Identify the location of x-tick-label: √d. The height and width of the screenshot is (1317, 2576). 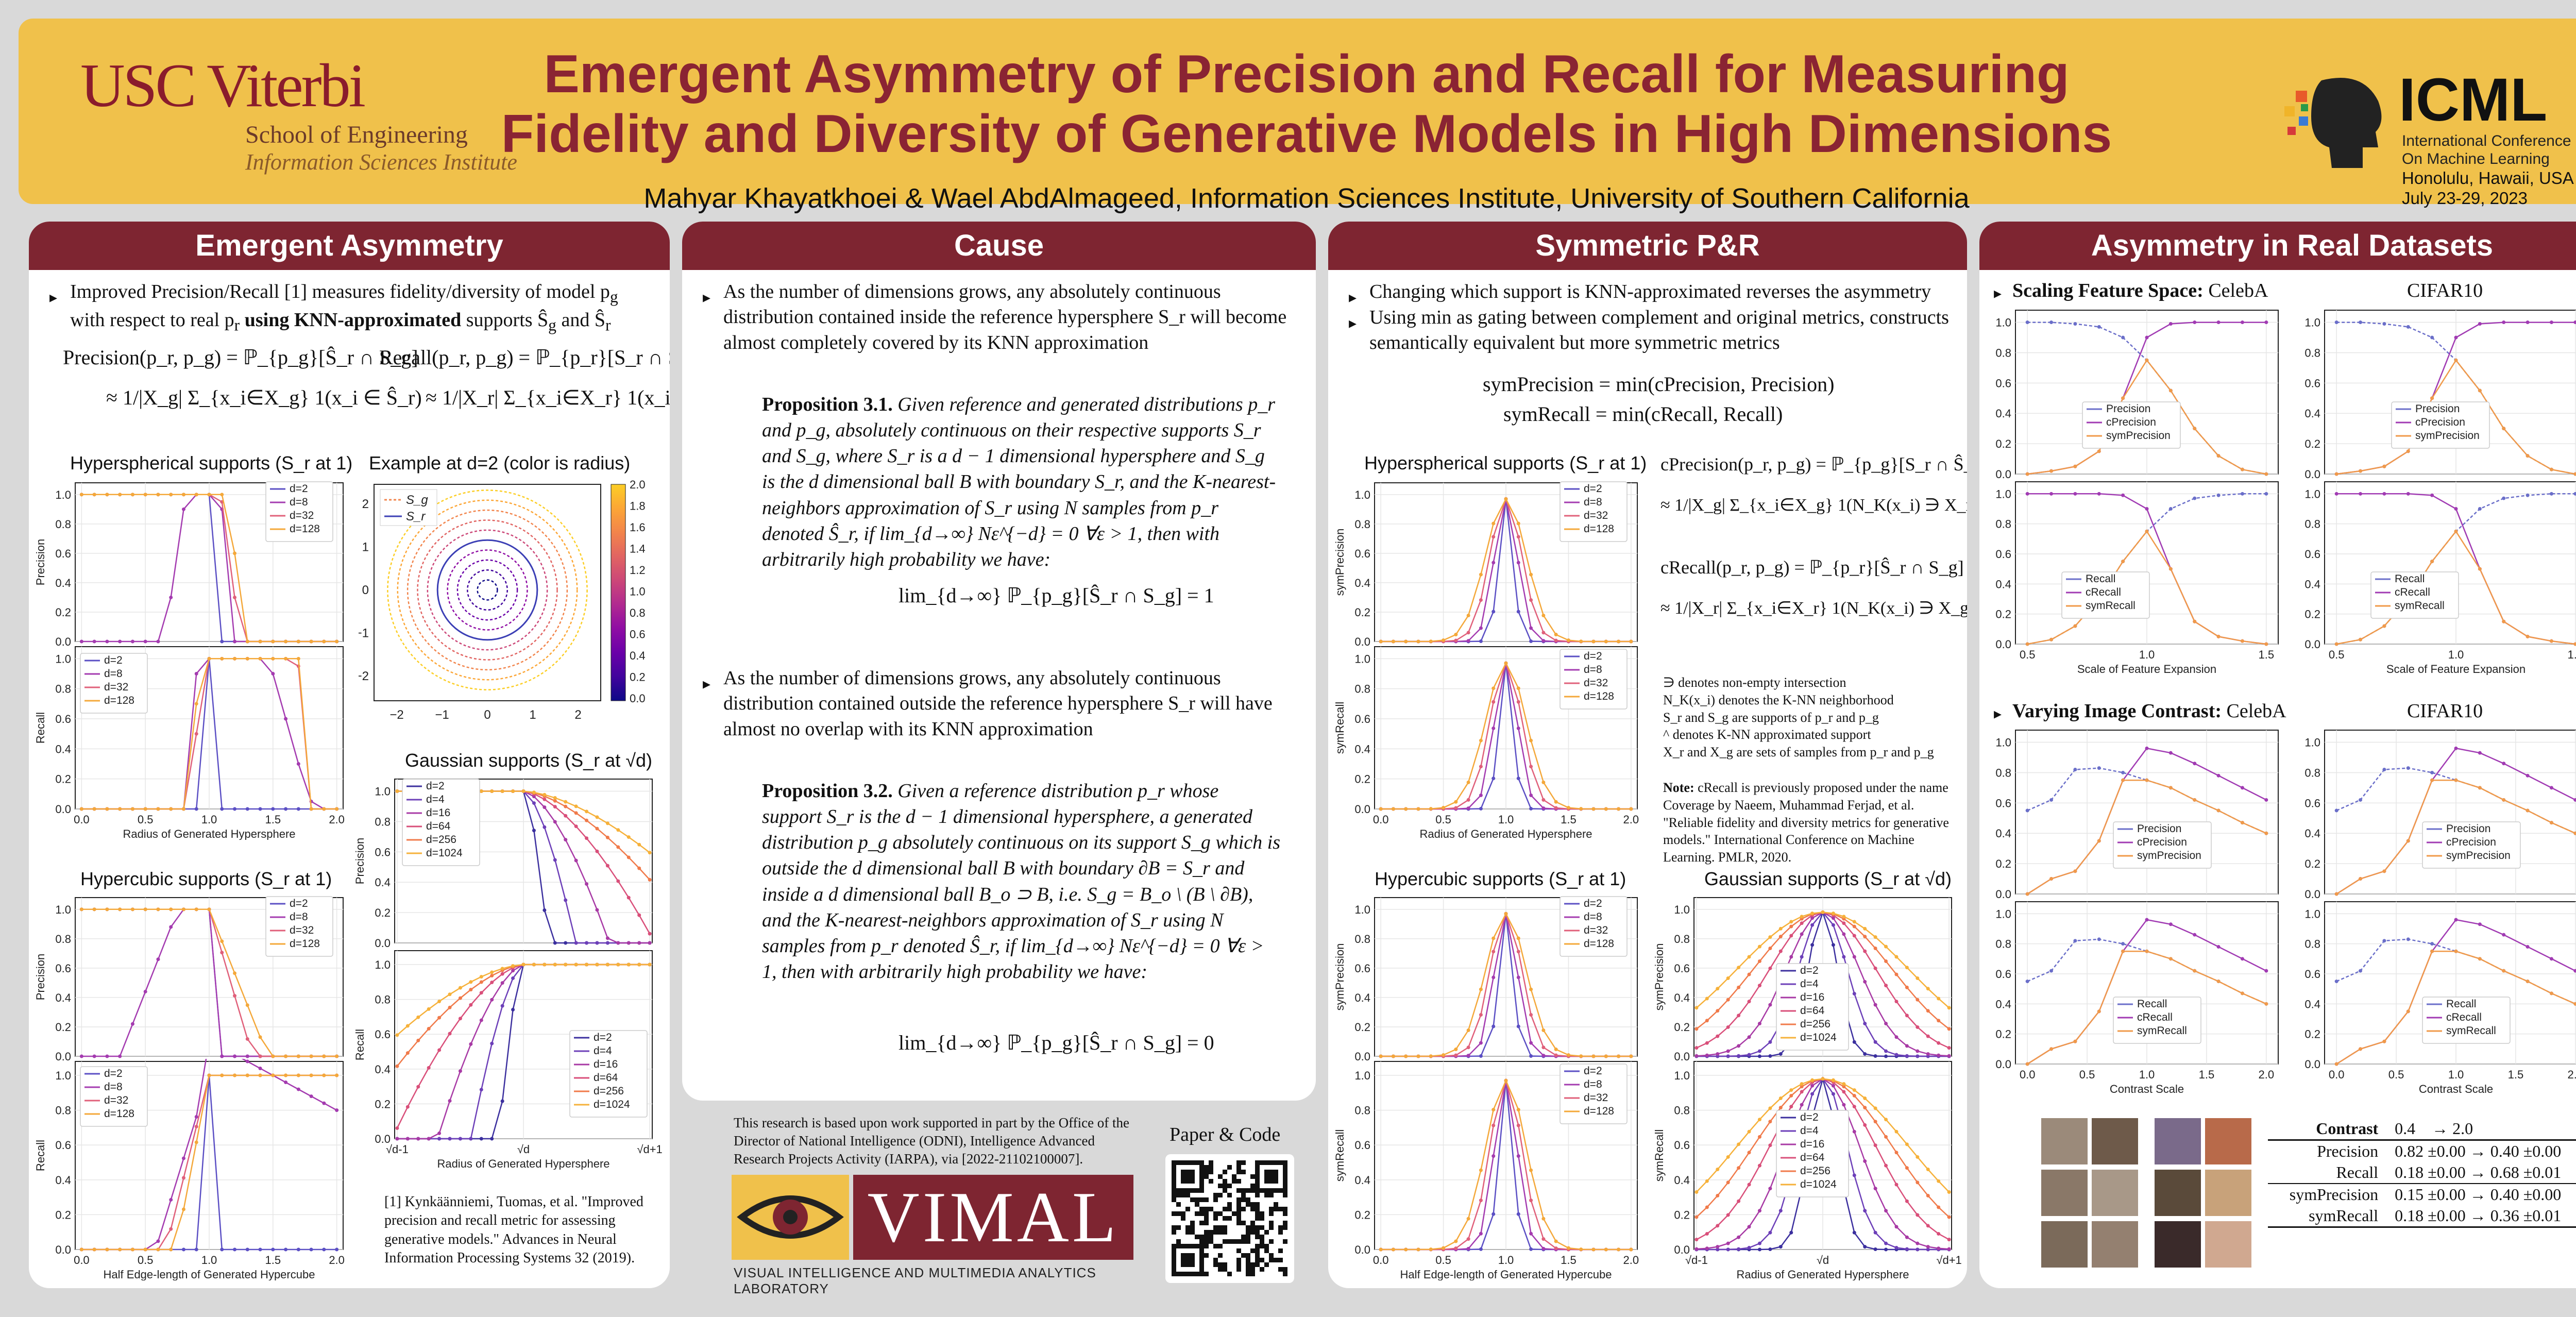
(1823, 1261).